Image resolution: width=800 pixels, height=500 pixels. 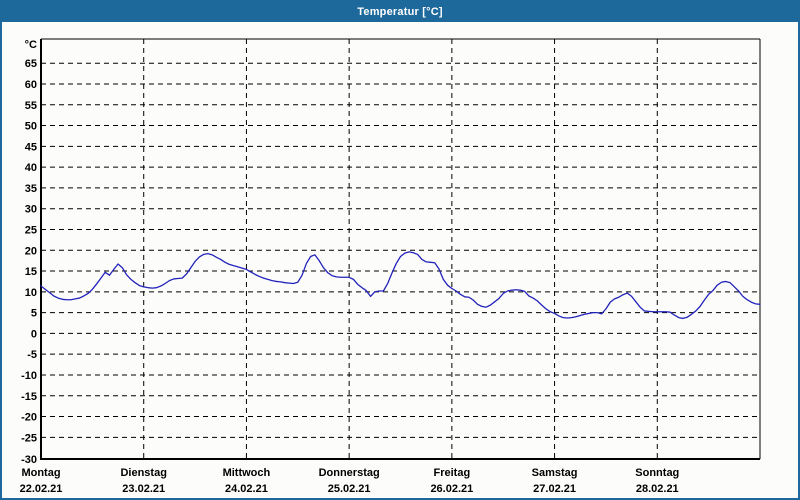 I want to click on date-label: 27.02.21, so click(x=554, y=489).